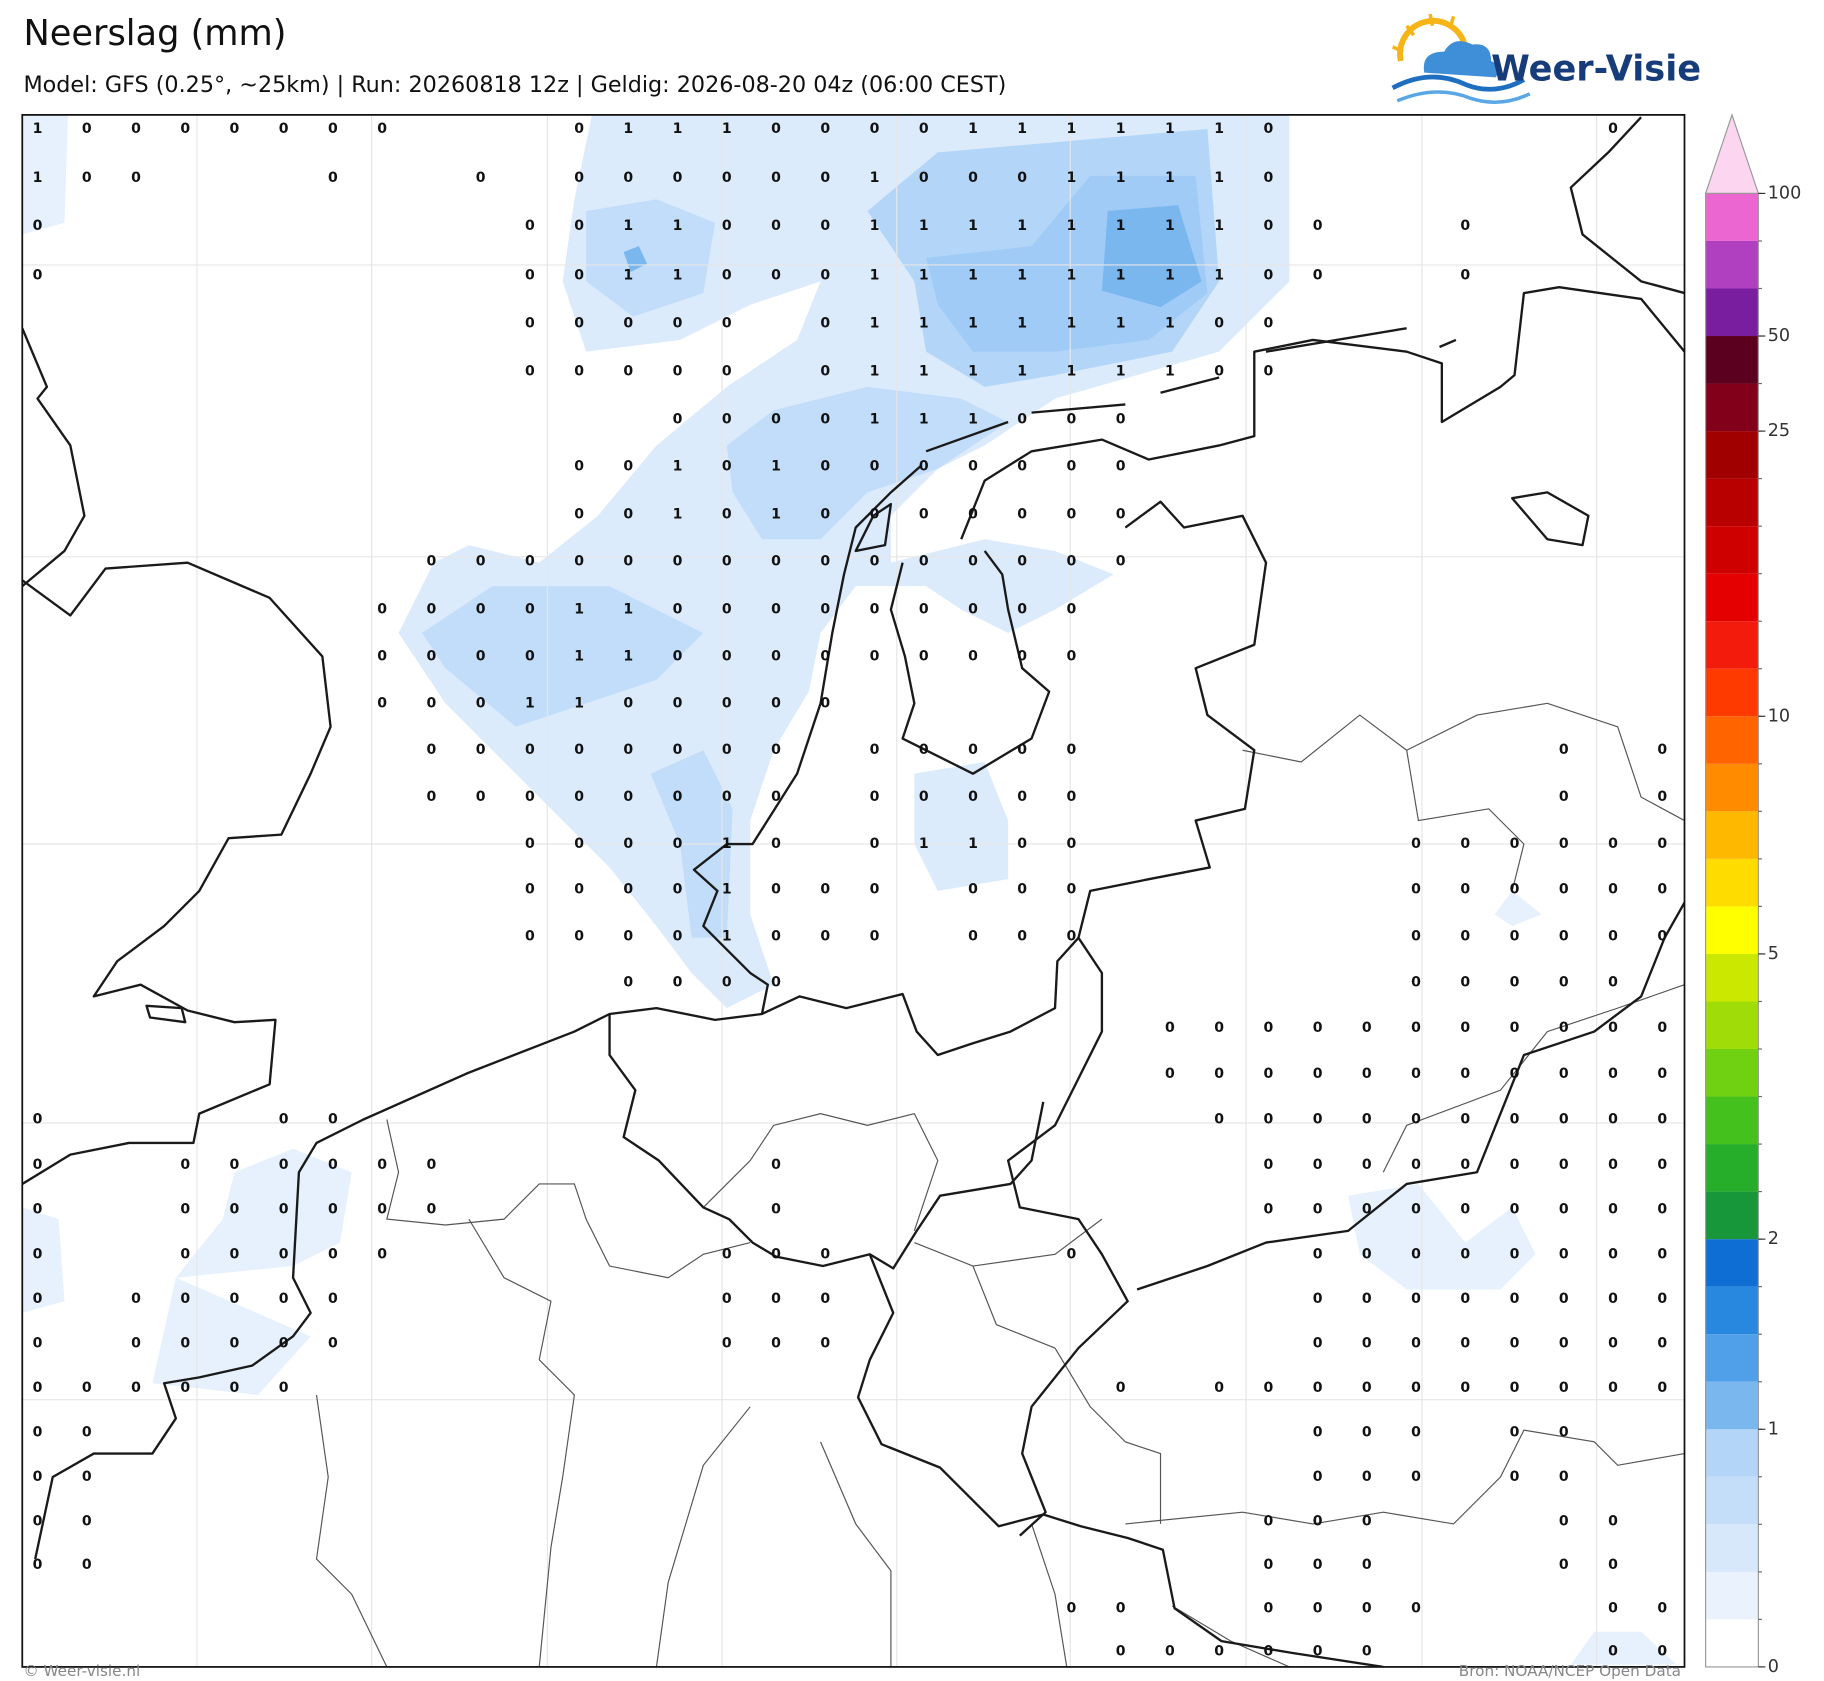  Describe the element at coordinates (1732, 154) in the screenshot. I see `colorbar-extend` at that location.